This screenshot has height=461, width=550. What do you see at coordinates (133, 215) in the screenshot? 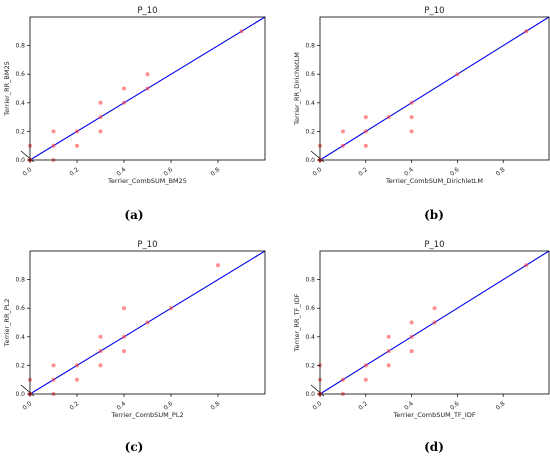
I see `panel-caption: (a)` at bounding box center [133, 215].